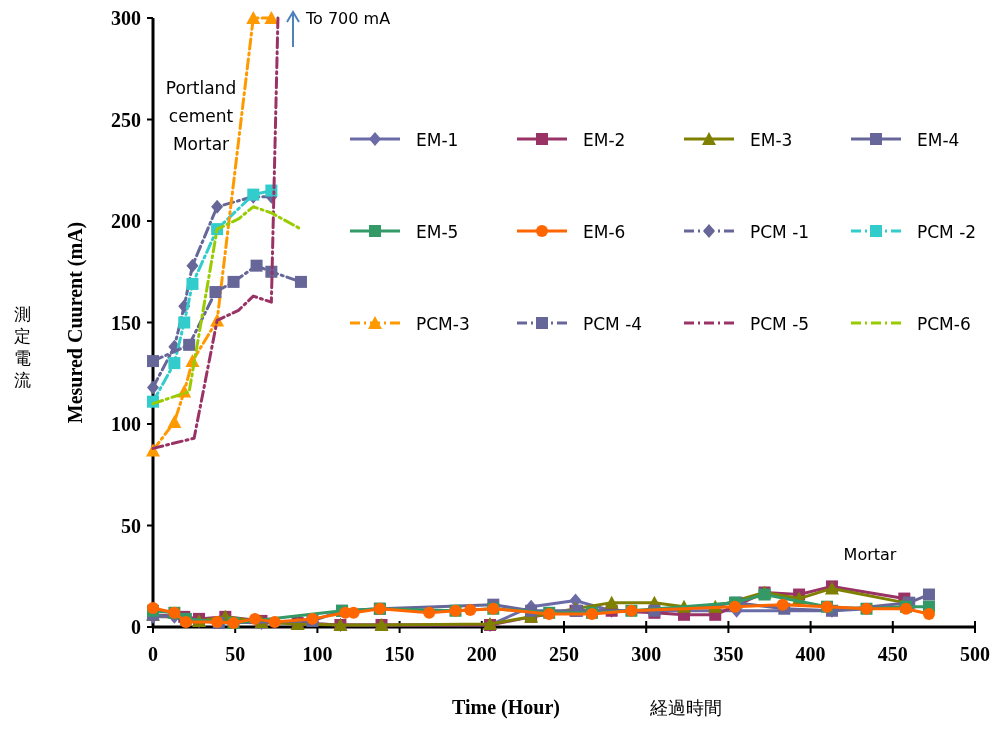  I want to click on legend-label: PCM-3, so click(443, 324).